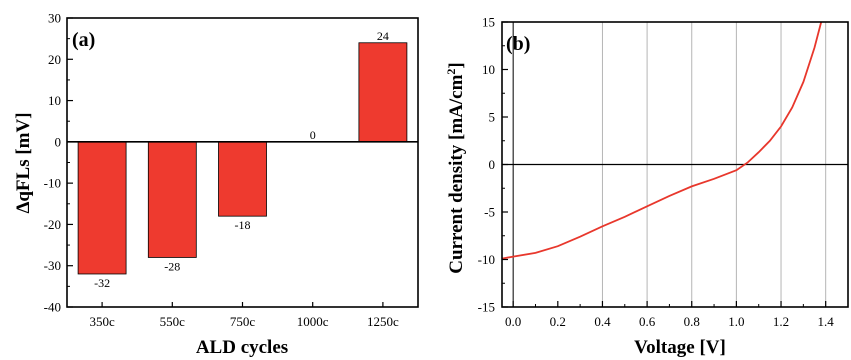 The image size is (851, 360). I want to click on a-y-tick-label: -40, so click(52, 307).